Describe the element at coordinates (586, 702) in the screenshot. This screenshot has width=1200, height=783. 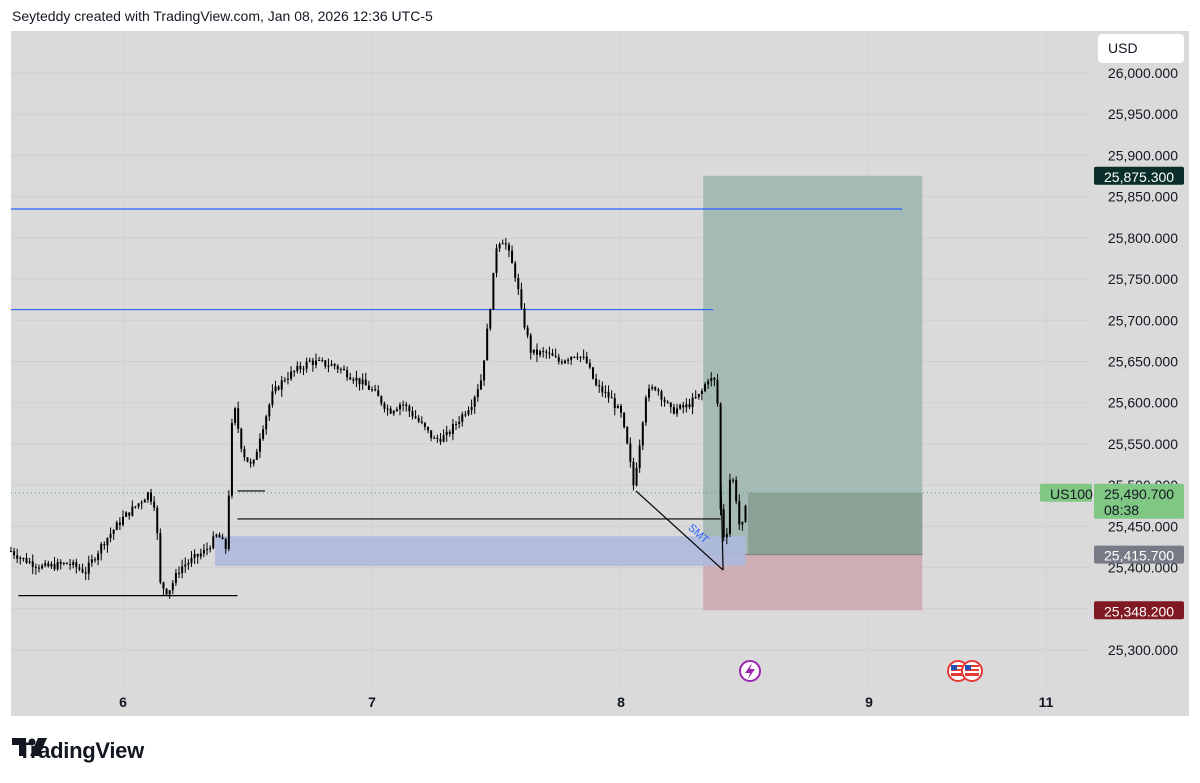
I see `time-axis: 6 7 8 9 11` at that location.